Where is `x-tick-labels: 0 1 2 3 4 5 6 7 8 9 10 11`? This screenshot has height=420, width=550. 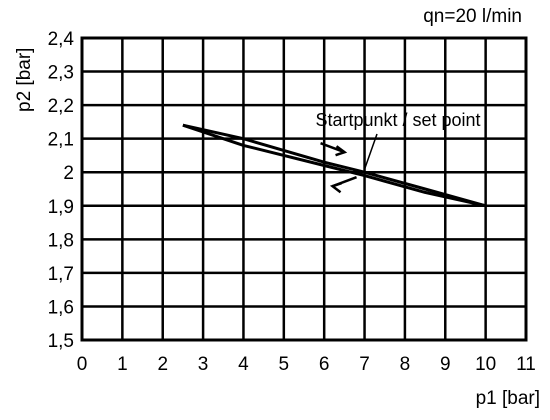
x-tick-labels: 0 1 2 3 4 5 6 7 8 9 10 11 is located at coordinates (306, 364).